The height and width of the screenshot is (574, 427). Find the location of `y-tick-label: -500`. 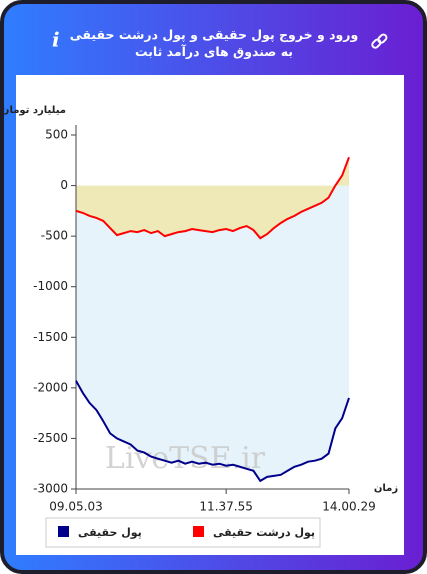

y-tick-label: -500 is located at coordinates (54, 236).